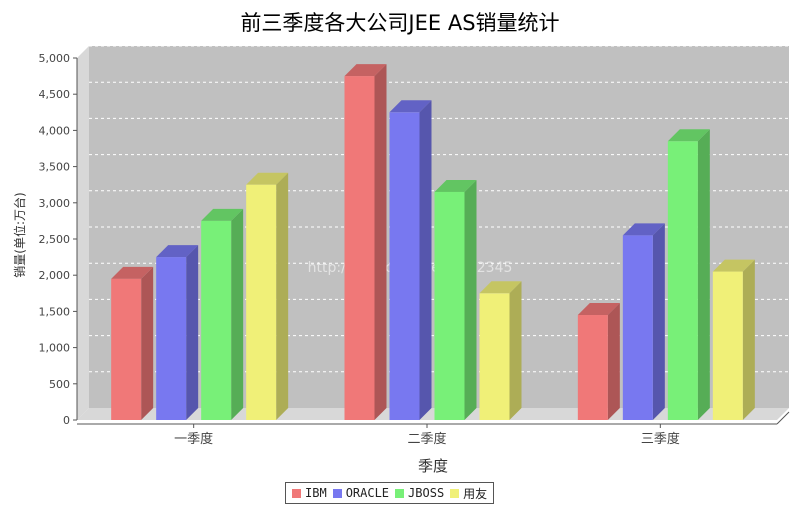 The width and height of the screenshot is (812, 514). I want to click on legend-item: ORACLE, so click(361, 493).